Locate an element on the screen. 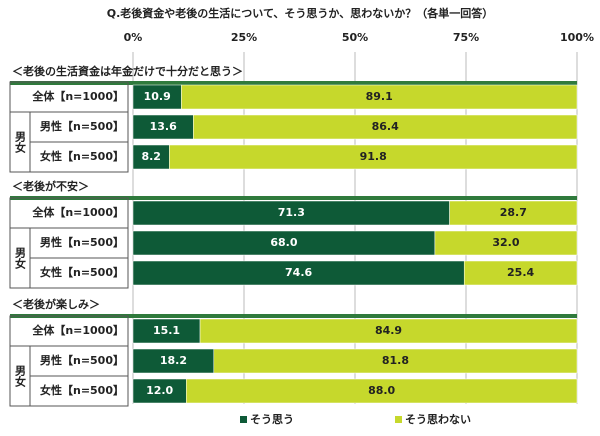  value-label: 89.1 is located at coordinates (379, 96).